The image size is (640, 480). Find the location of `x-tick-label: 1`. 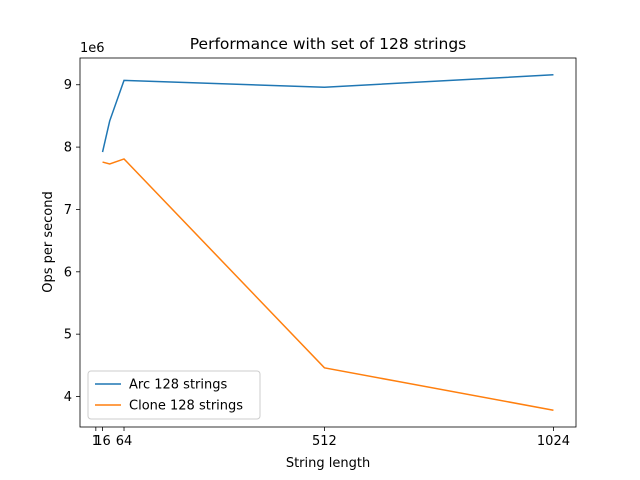

x-tick-label: 1 is located at coordinates (96, 441).